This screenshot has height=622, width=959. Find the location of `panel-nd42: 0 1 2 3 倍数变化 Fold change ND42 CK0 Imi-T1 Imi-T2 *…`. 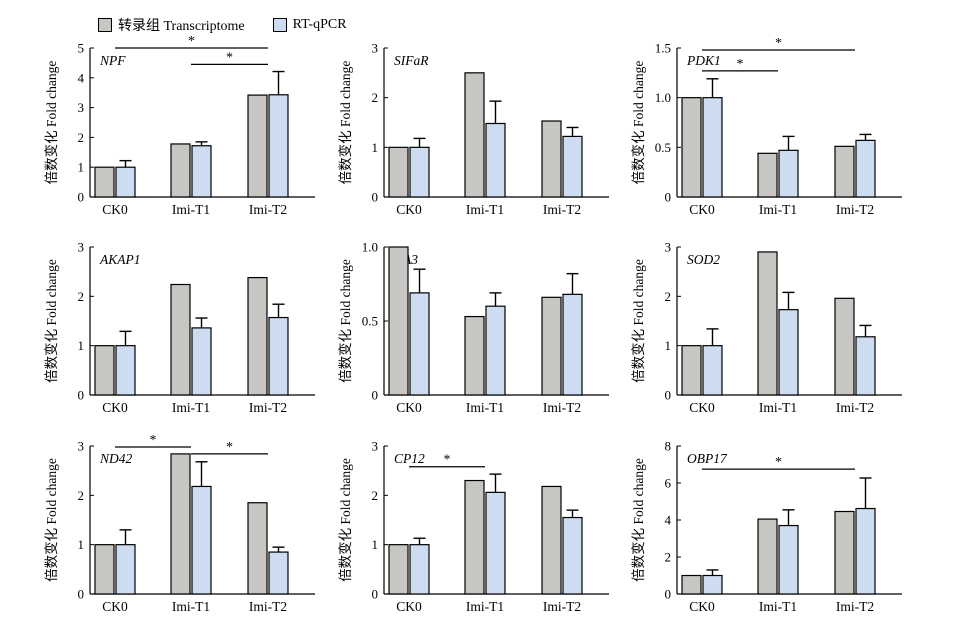

panel-nd42: 0 1 2 3 倍数变化 Fold change ND42 CK0 Imi-T1 Imi-T2 *… is located at coordinates (179, 523).